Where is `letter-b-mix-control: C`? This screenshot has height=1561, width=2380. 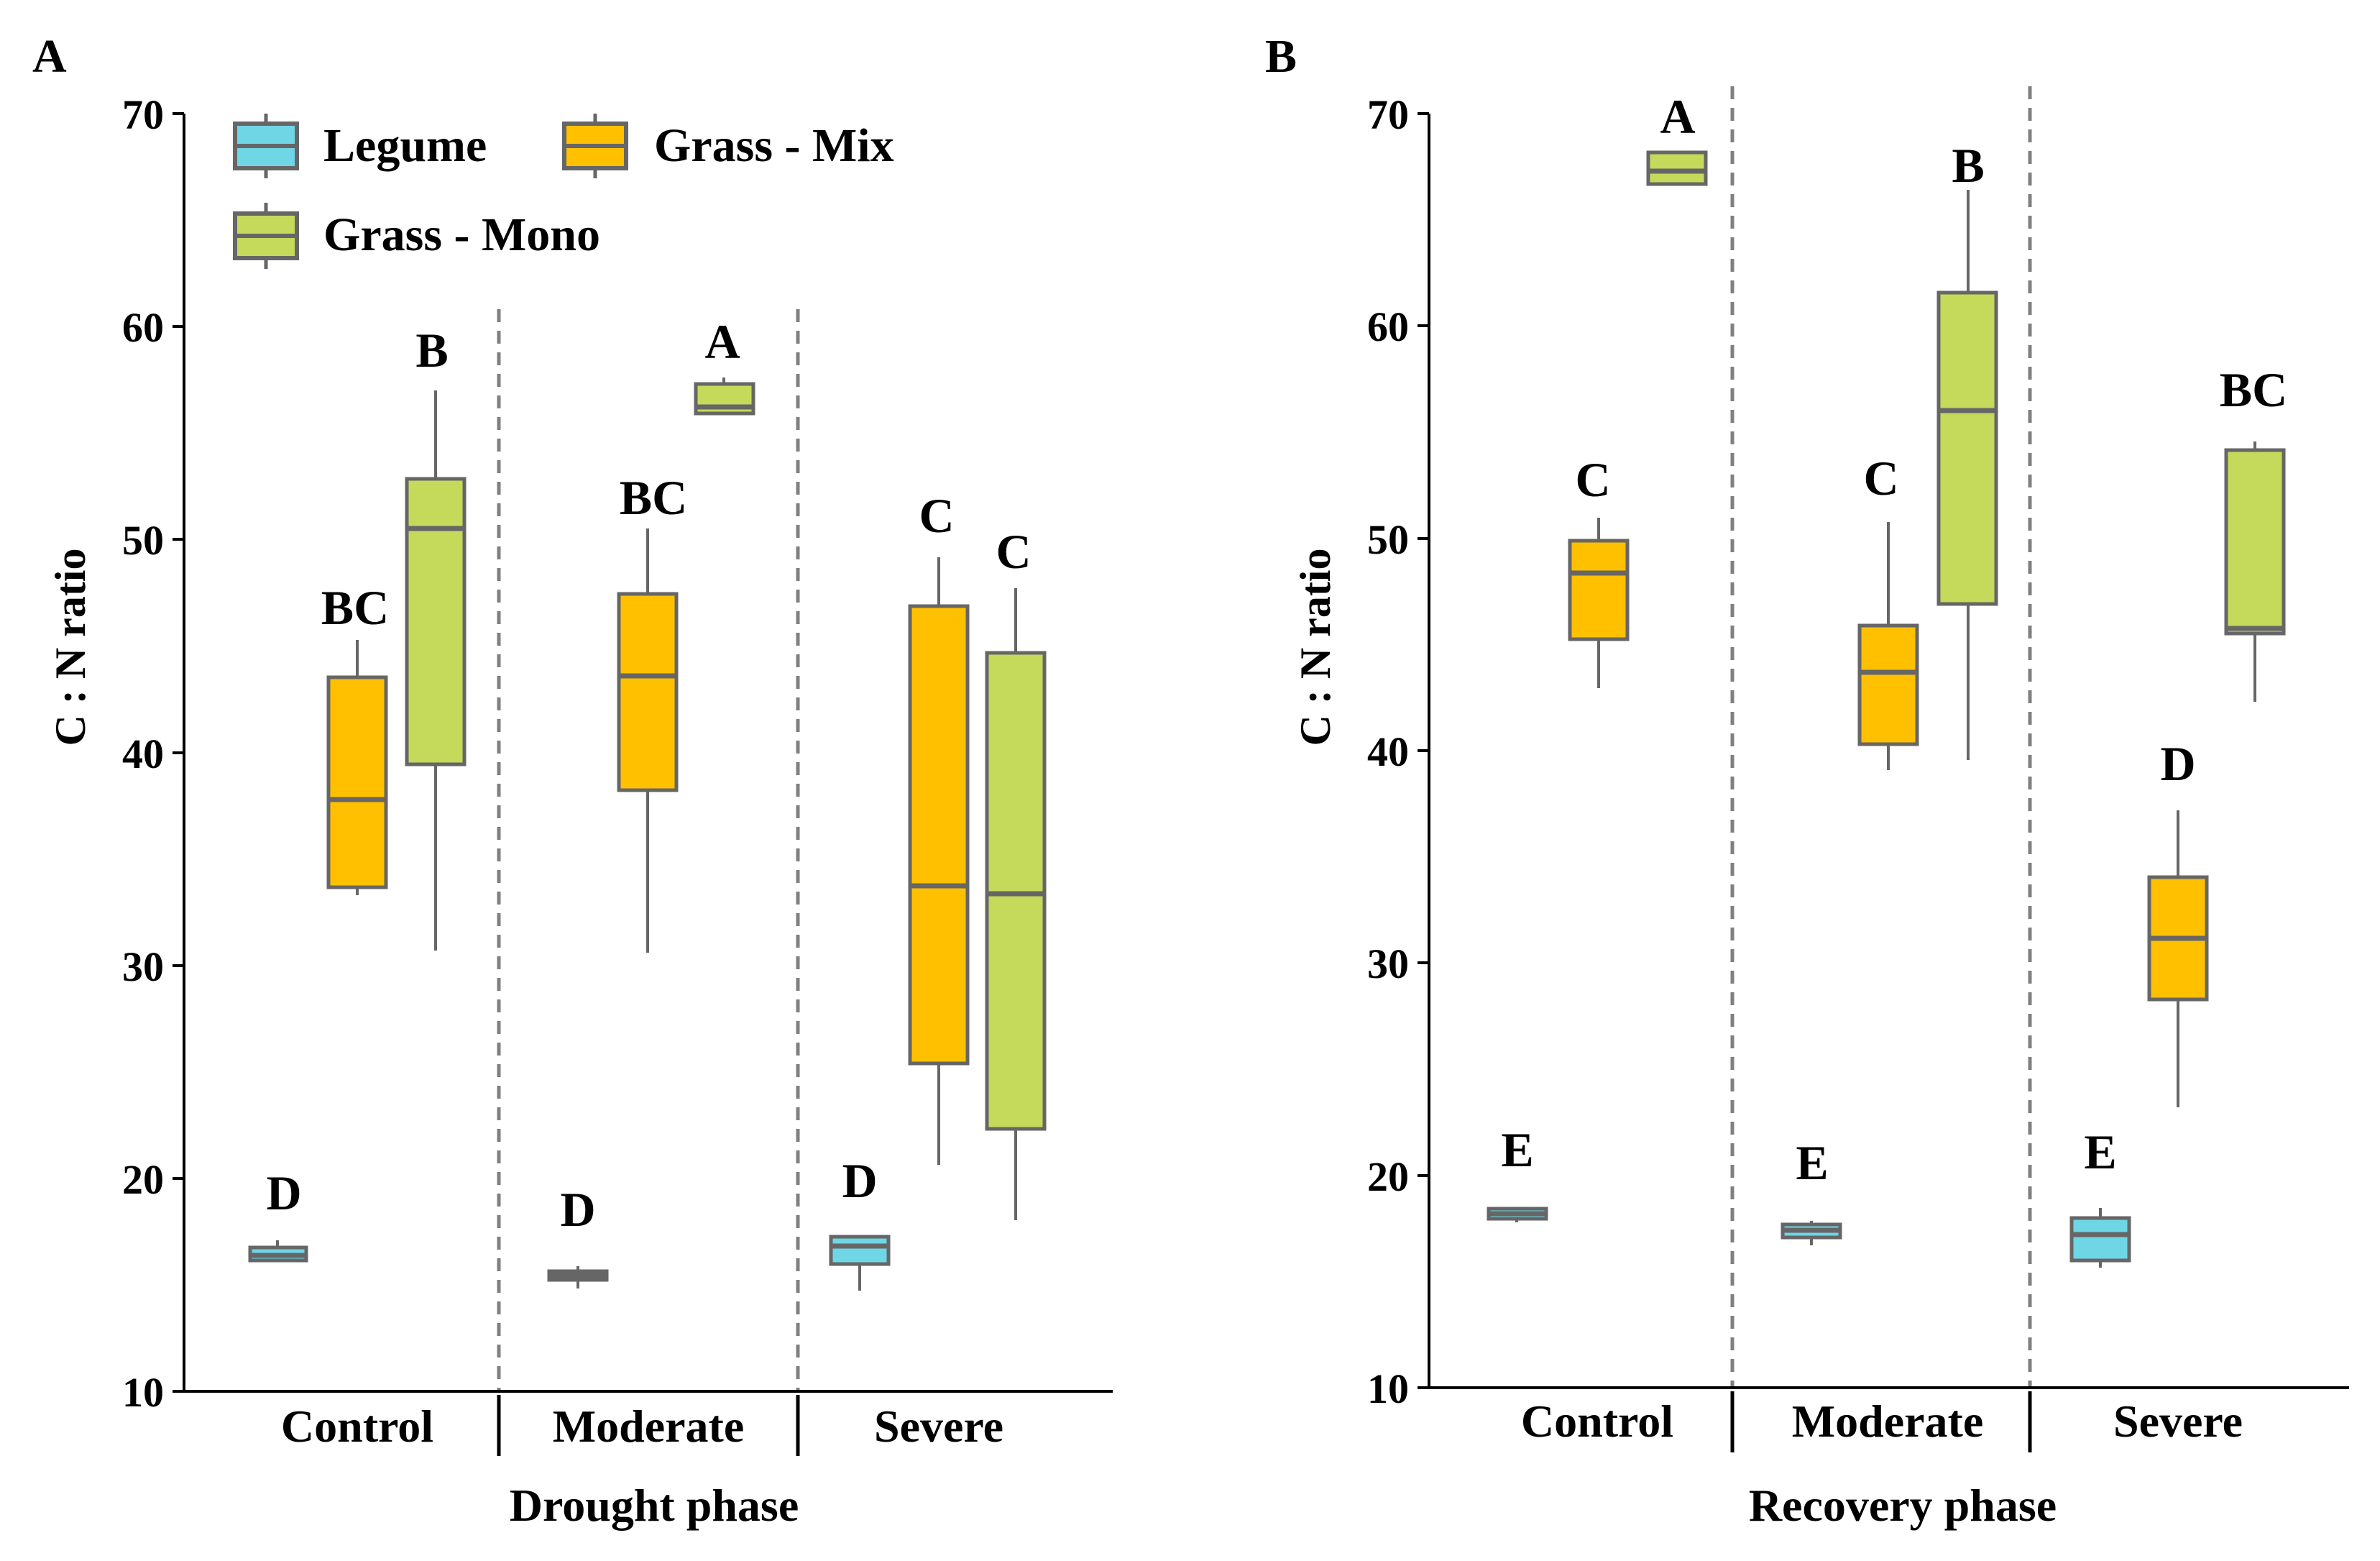 letter-b-mix-control: C is located at coordinates (1592, 479).